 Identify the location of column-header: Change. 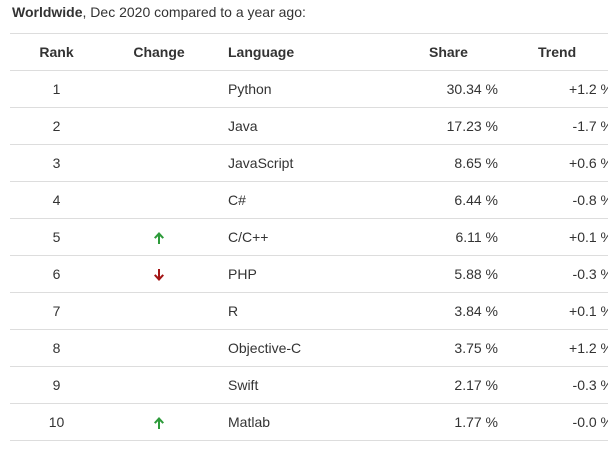
(159, 52).